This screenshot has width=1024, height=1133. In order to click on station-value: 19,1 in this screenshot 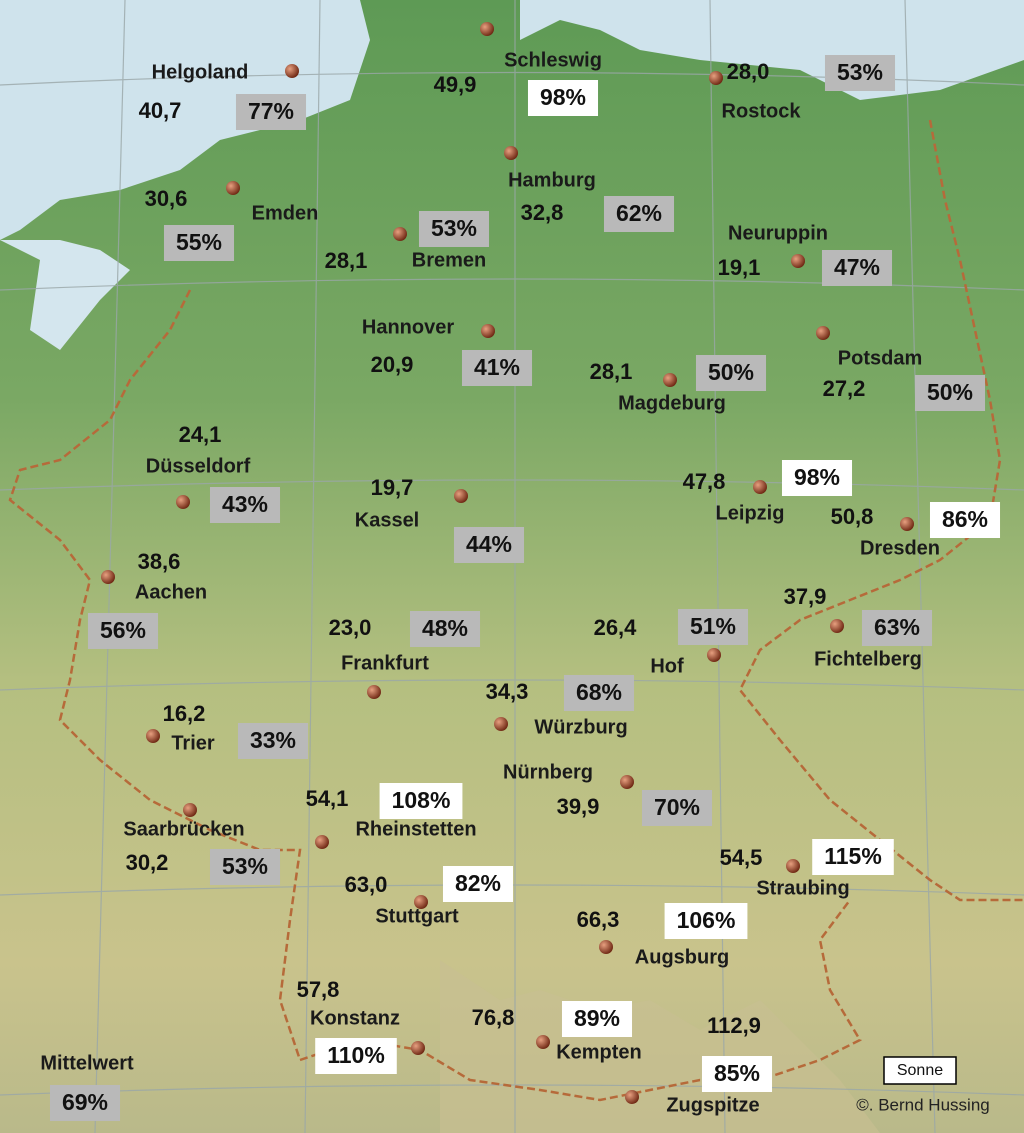, I will do `click(739, 267)`.